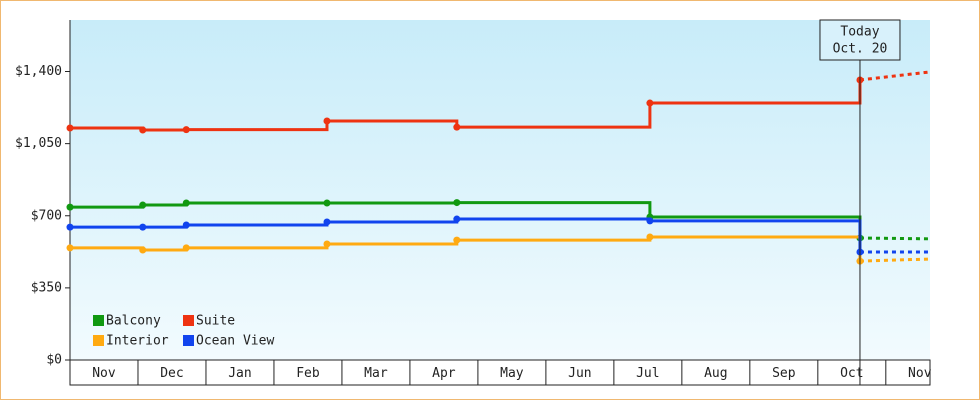 The height and width of the screenshot is (400, 980). Describe the element at coordinates (46, 287) in the screenshot. I see `y-tick-label: $350` at that location.